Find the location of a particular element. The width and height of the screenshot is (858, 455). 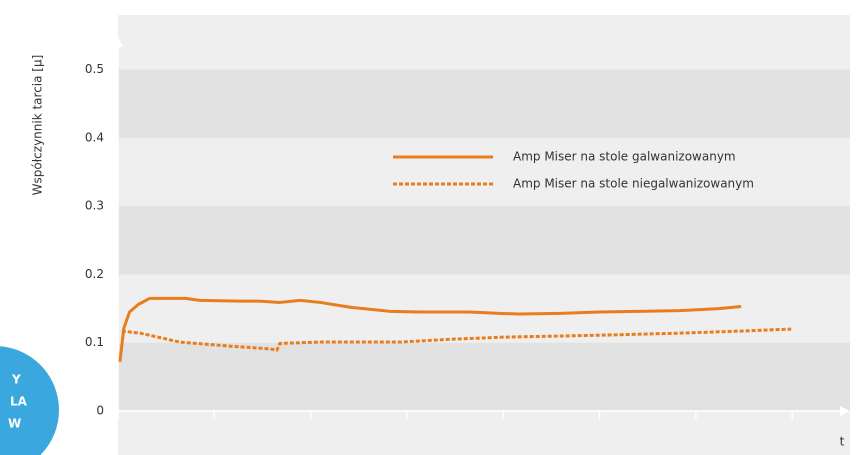

y-tick-label: 0.2 is located at coordinates (94, 274).